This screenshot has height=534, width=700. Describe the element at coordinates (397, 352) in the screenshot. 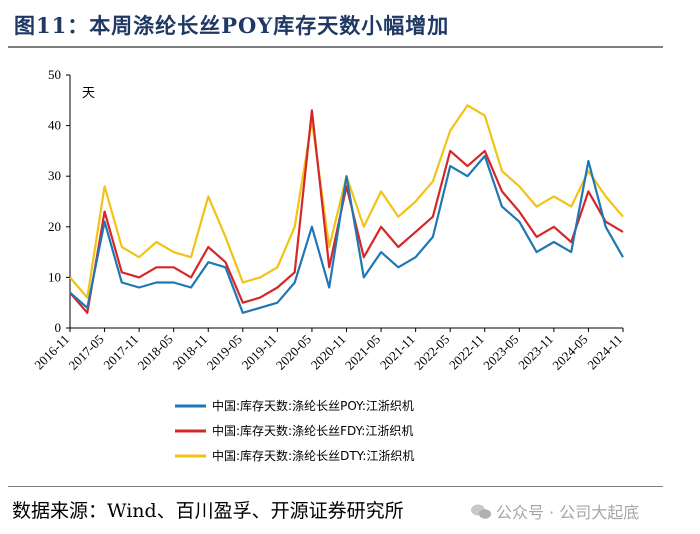

I see `x-tick-label: 2021-11` at that location.